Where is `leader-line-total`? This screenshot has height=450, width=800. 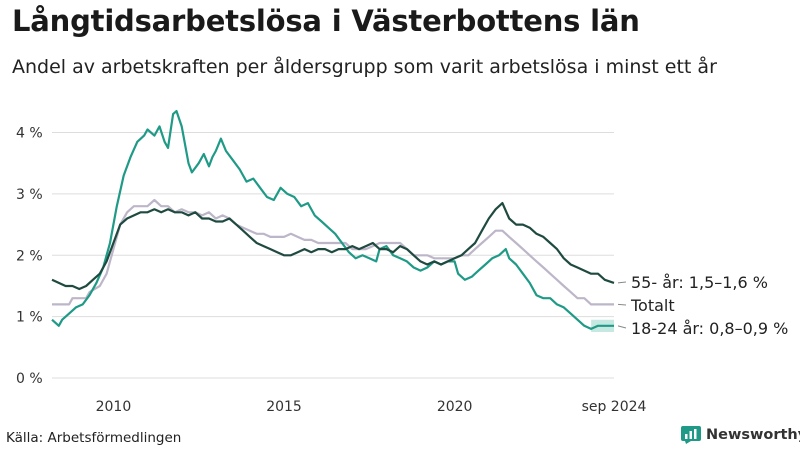
leader-line-total is located at coordinates (622, 304).